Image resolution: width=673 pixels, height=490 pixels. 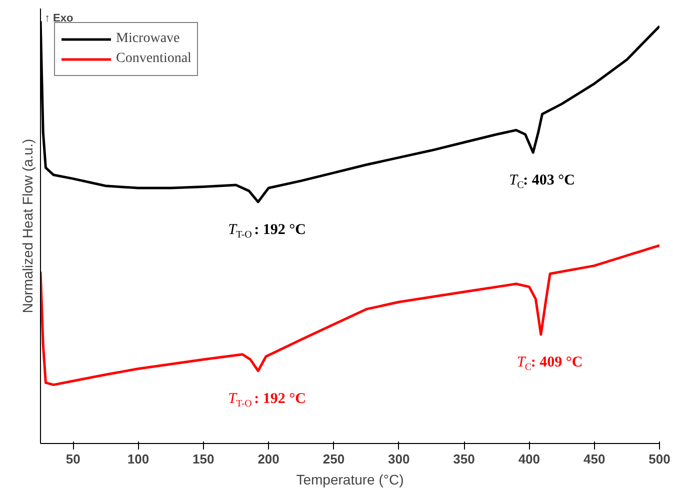 What do you see at coordinates (59, 18) in the screenshot?
I see `annotation: ↑ Exo` at bounding box center [59, 18].